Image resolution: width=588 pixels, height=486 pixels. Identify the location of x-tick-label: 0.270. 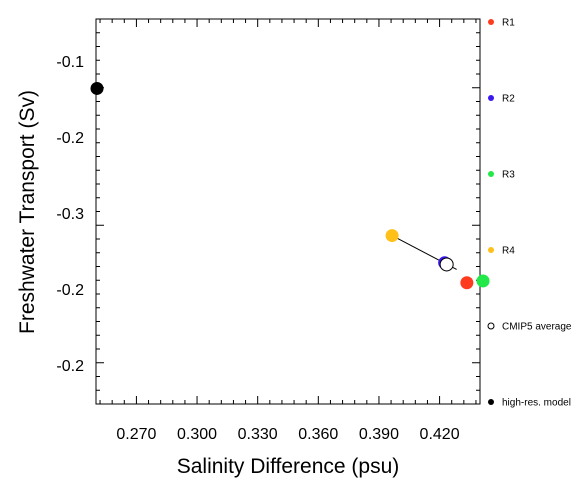
(136, 434).